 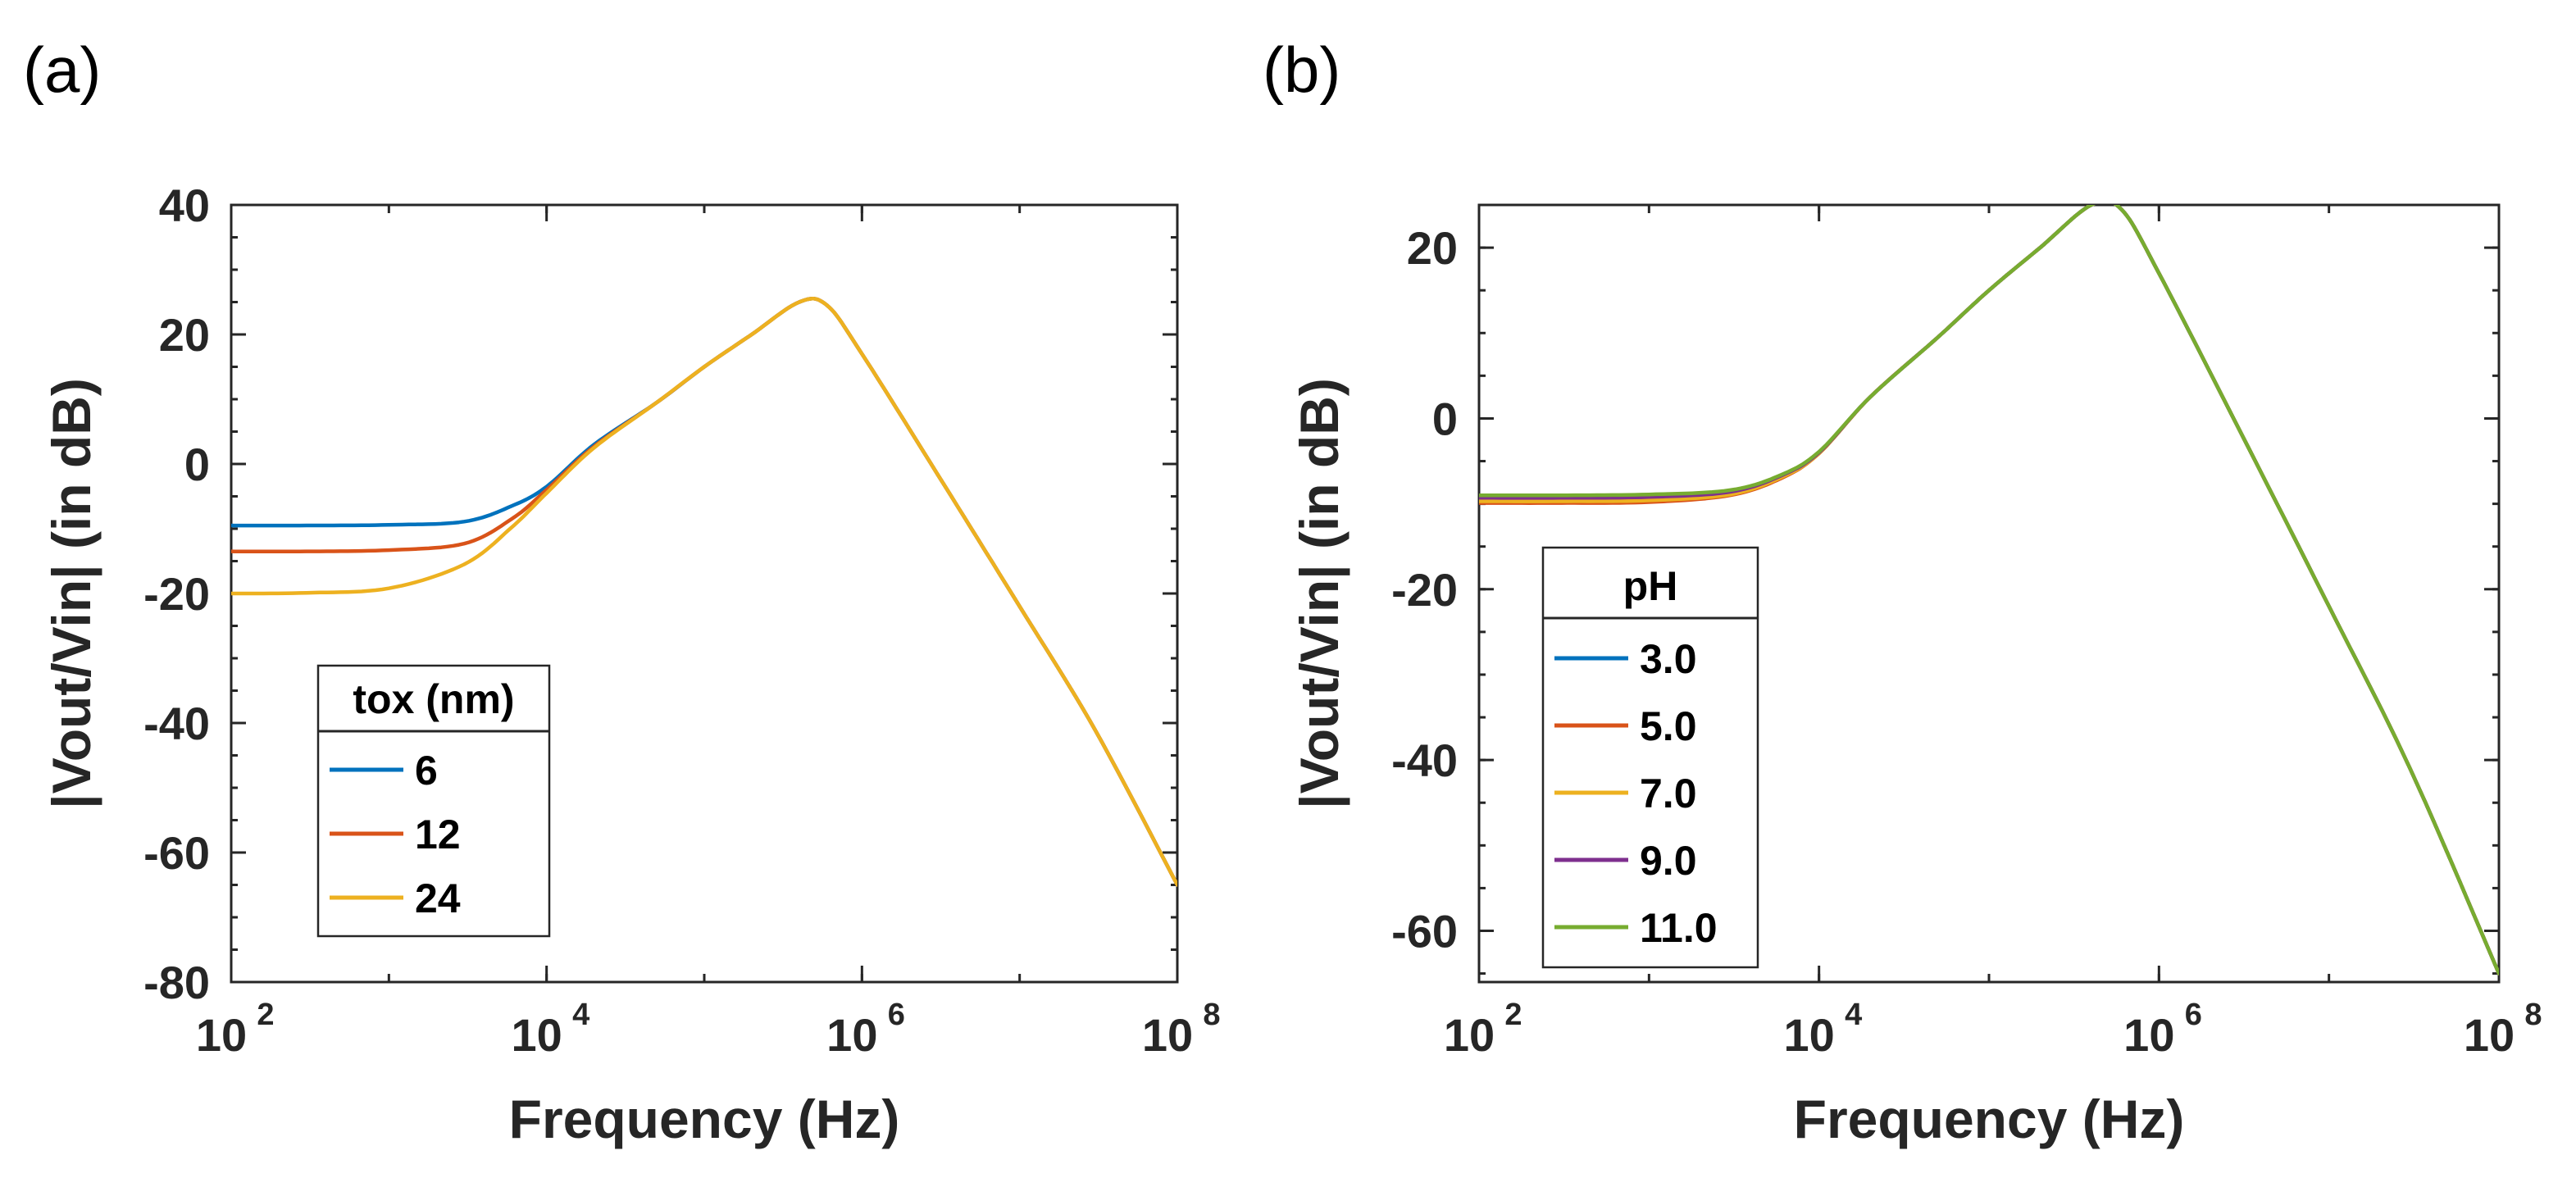 What do you see at coordinates (1989, 1119) in the screenshot?
I see `chart-b-x-axis-title: Frequency (Hz)` at bounding box center [1989, 1119].